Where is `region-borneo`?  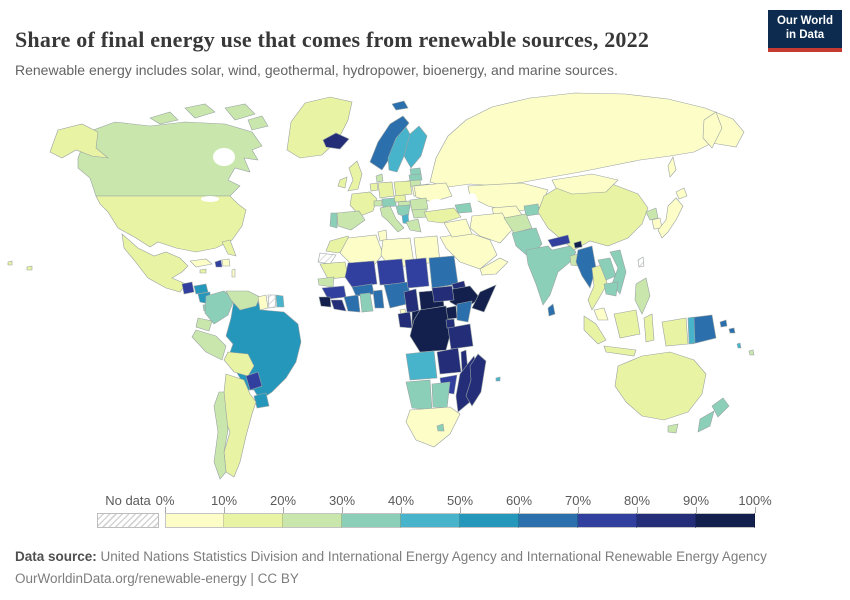
region-borneo is located at coordinates (627, 324).